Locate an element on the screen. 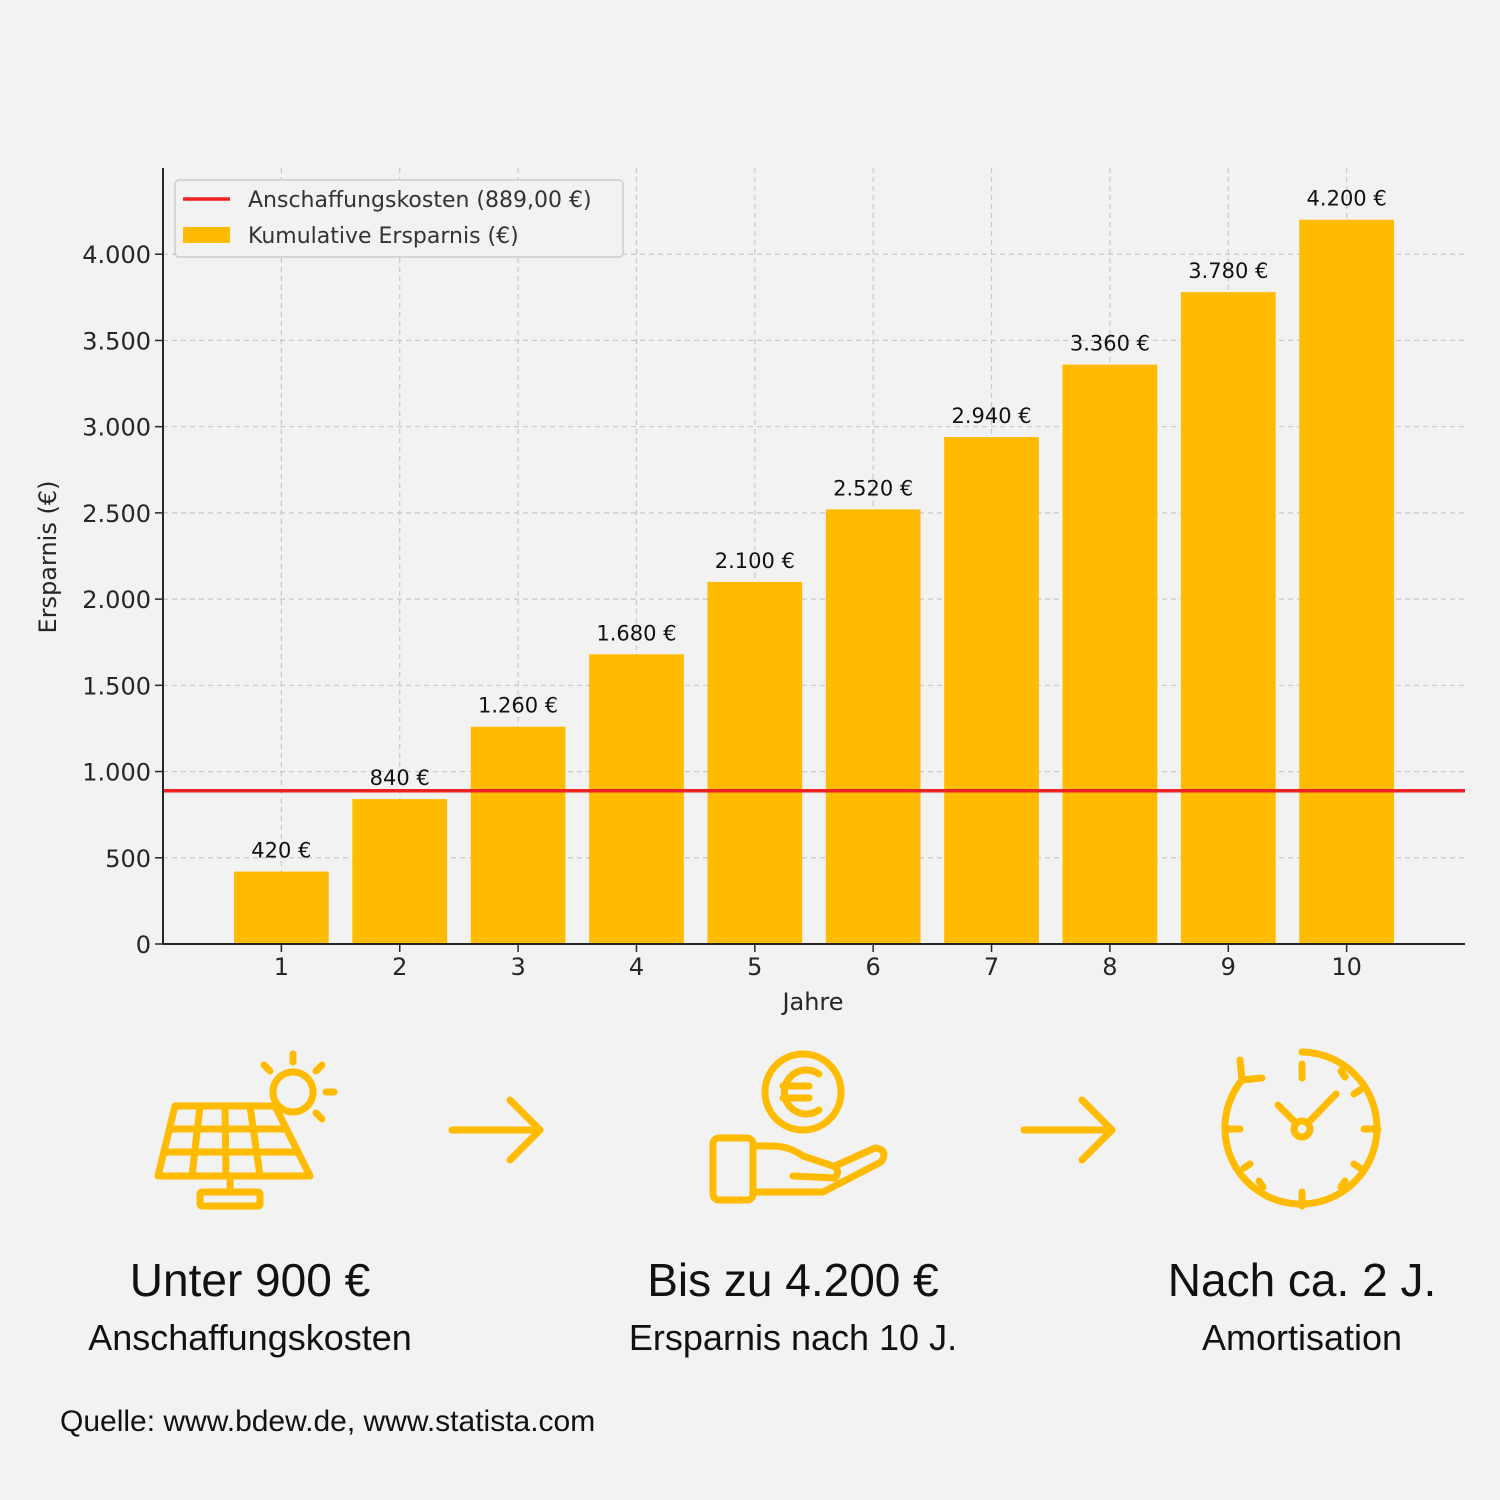  x-tick-label: 8 is located at coordinates (1109, 967).